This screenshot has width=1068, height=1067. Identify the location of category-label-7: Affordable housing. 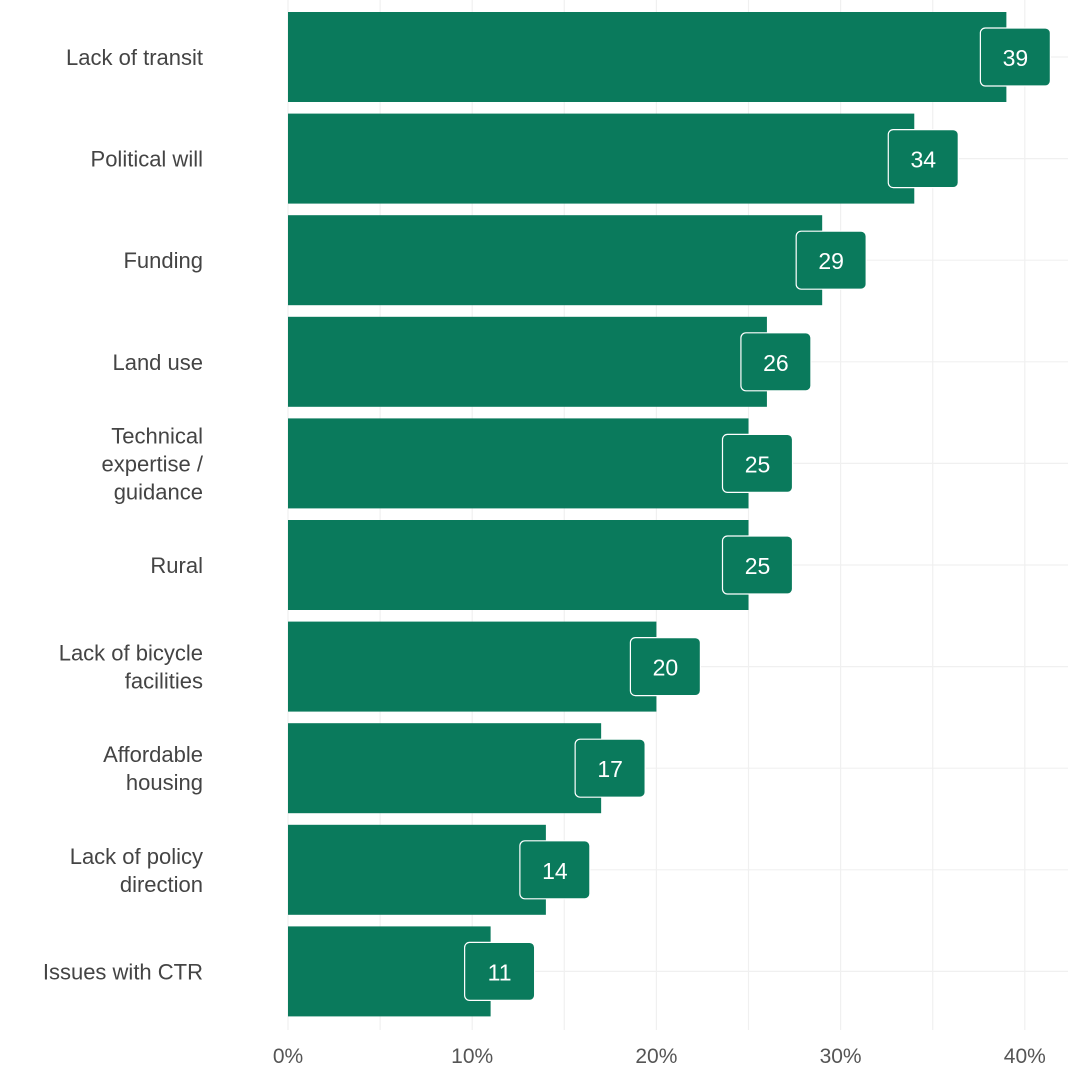
(153, 768).